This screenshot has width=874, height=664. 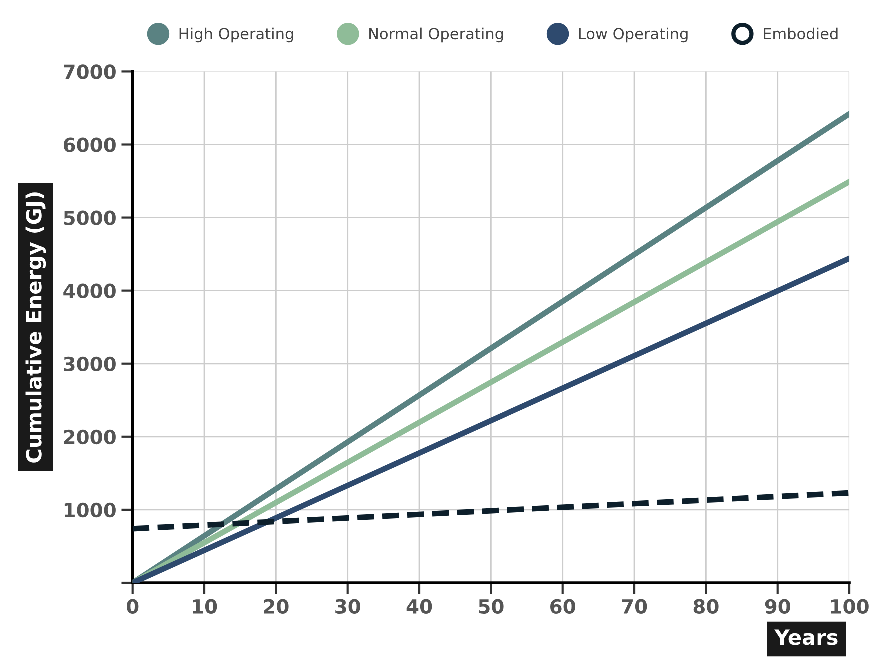 I want to click on y-tick-label: 1000, so click(x=90, y=510).